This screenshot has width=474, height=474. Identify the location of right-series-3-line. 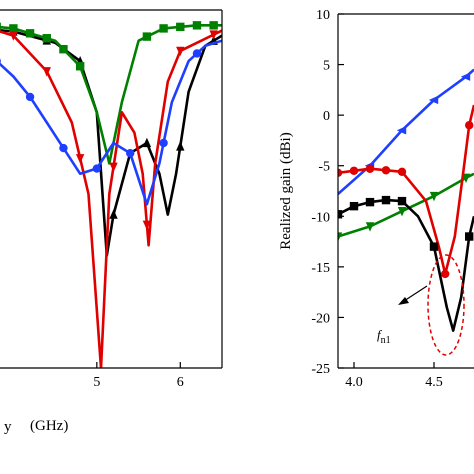
(406, 265).